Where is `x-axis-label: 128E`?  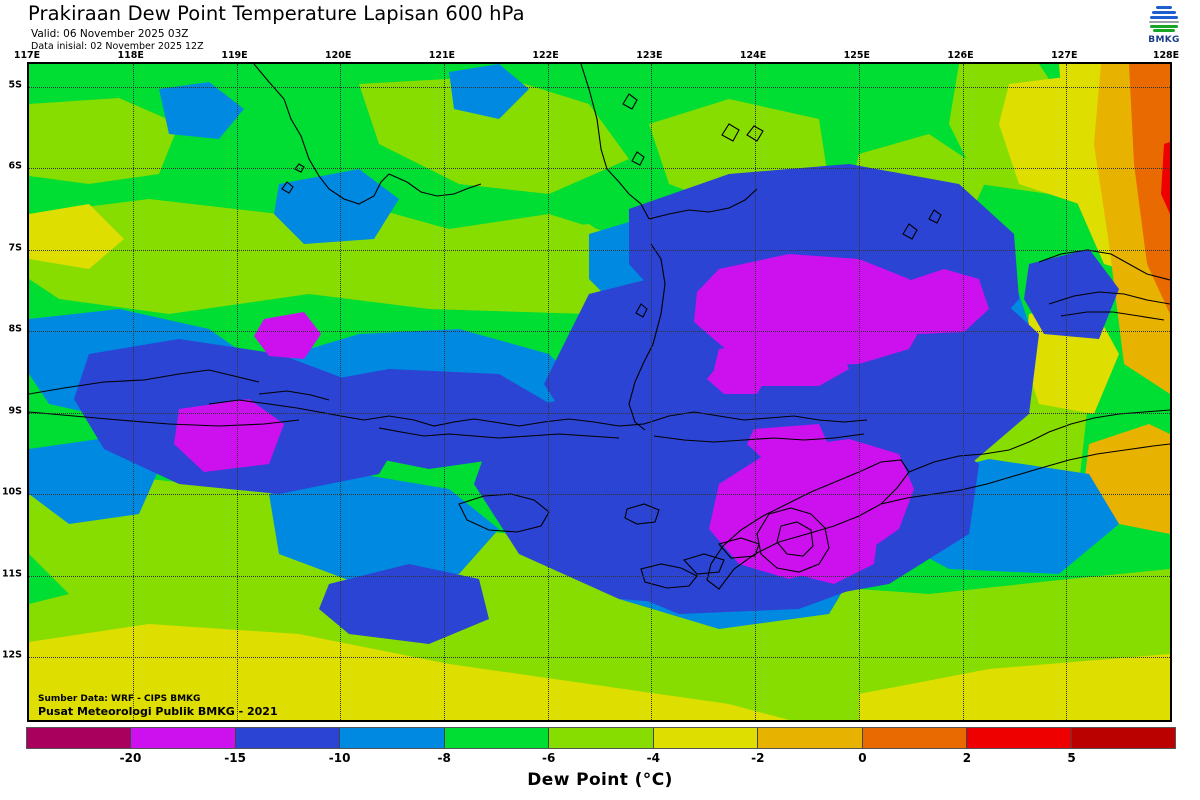 x-axis-label: 128E is located at coordinates (1166, 55).